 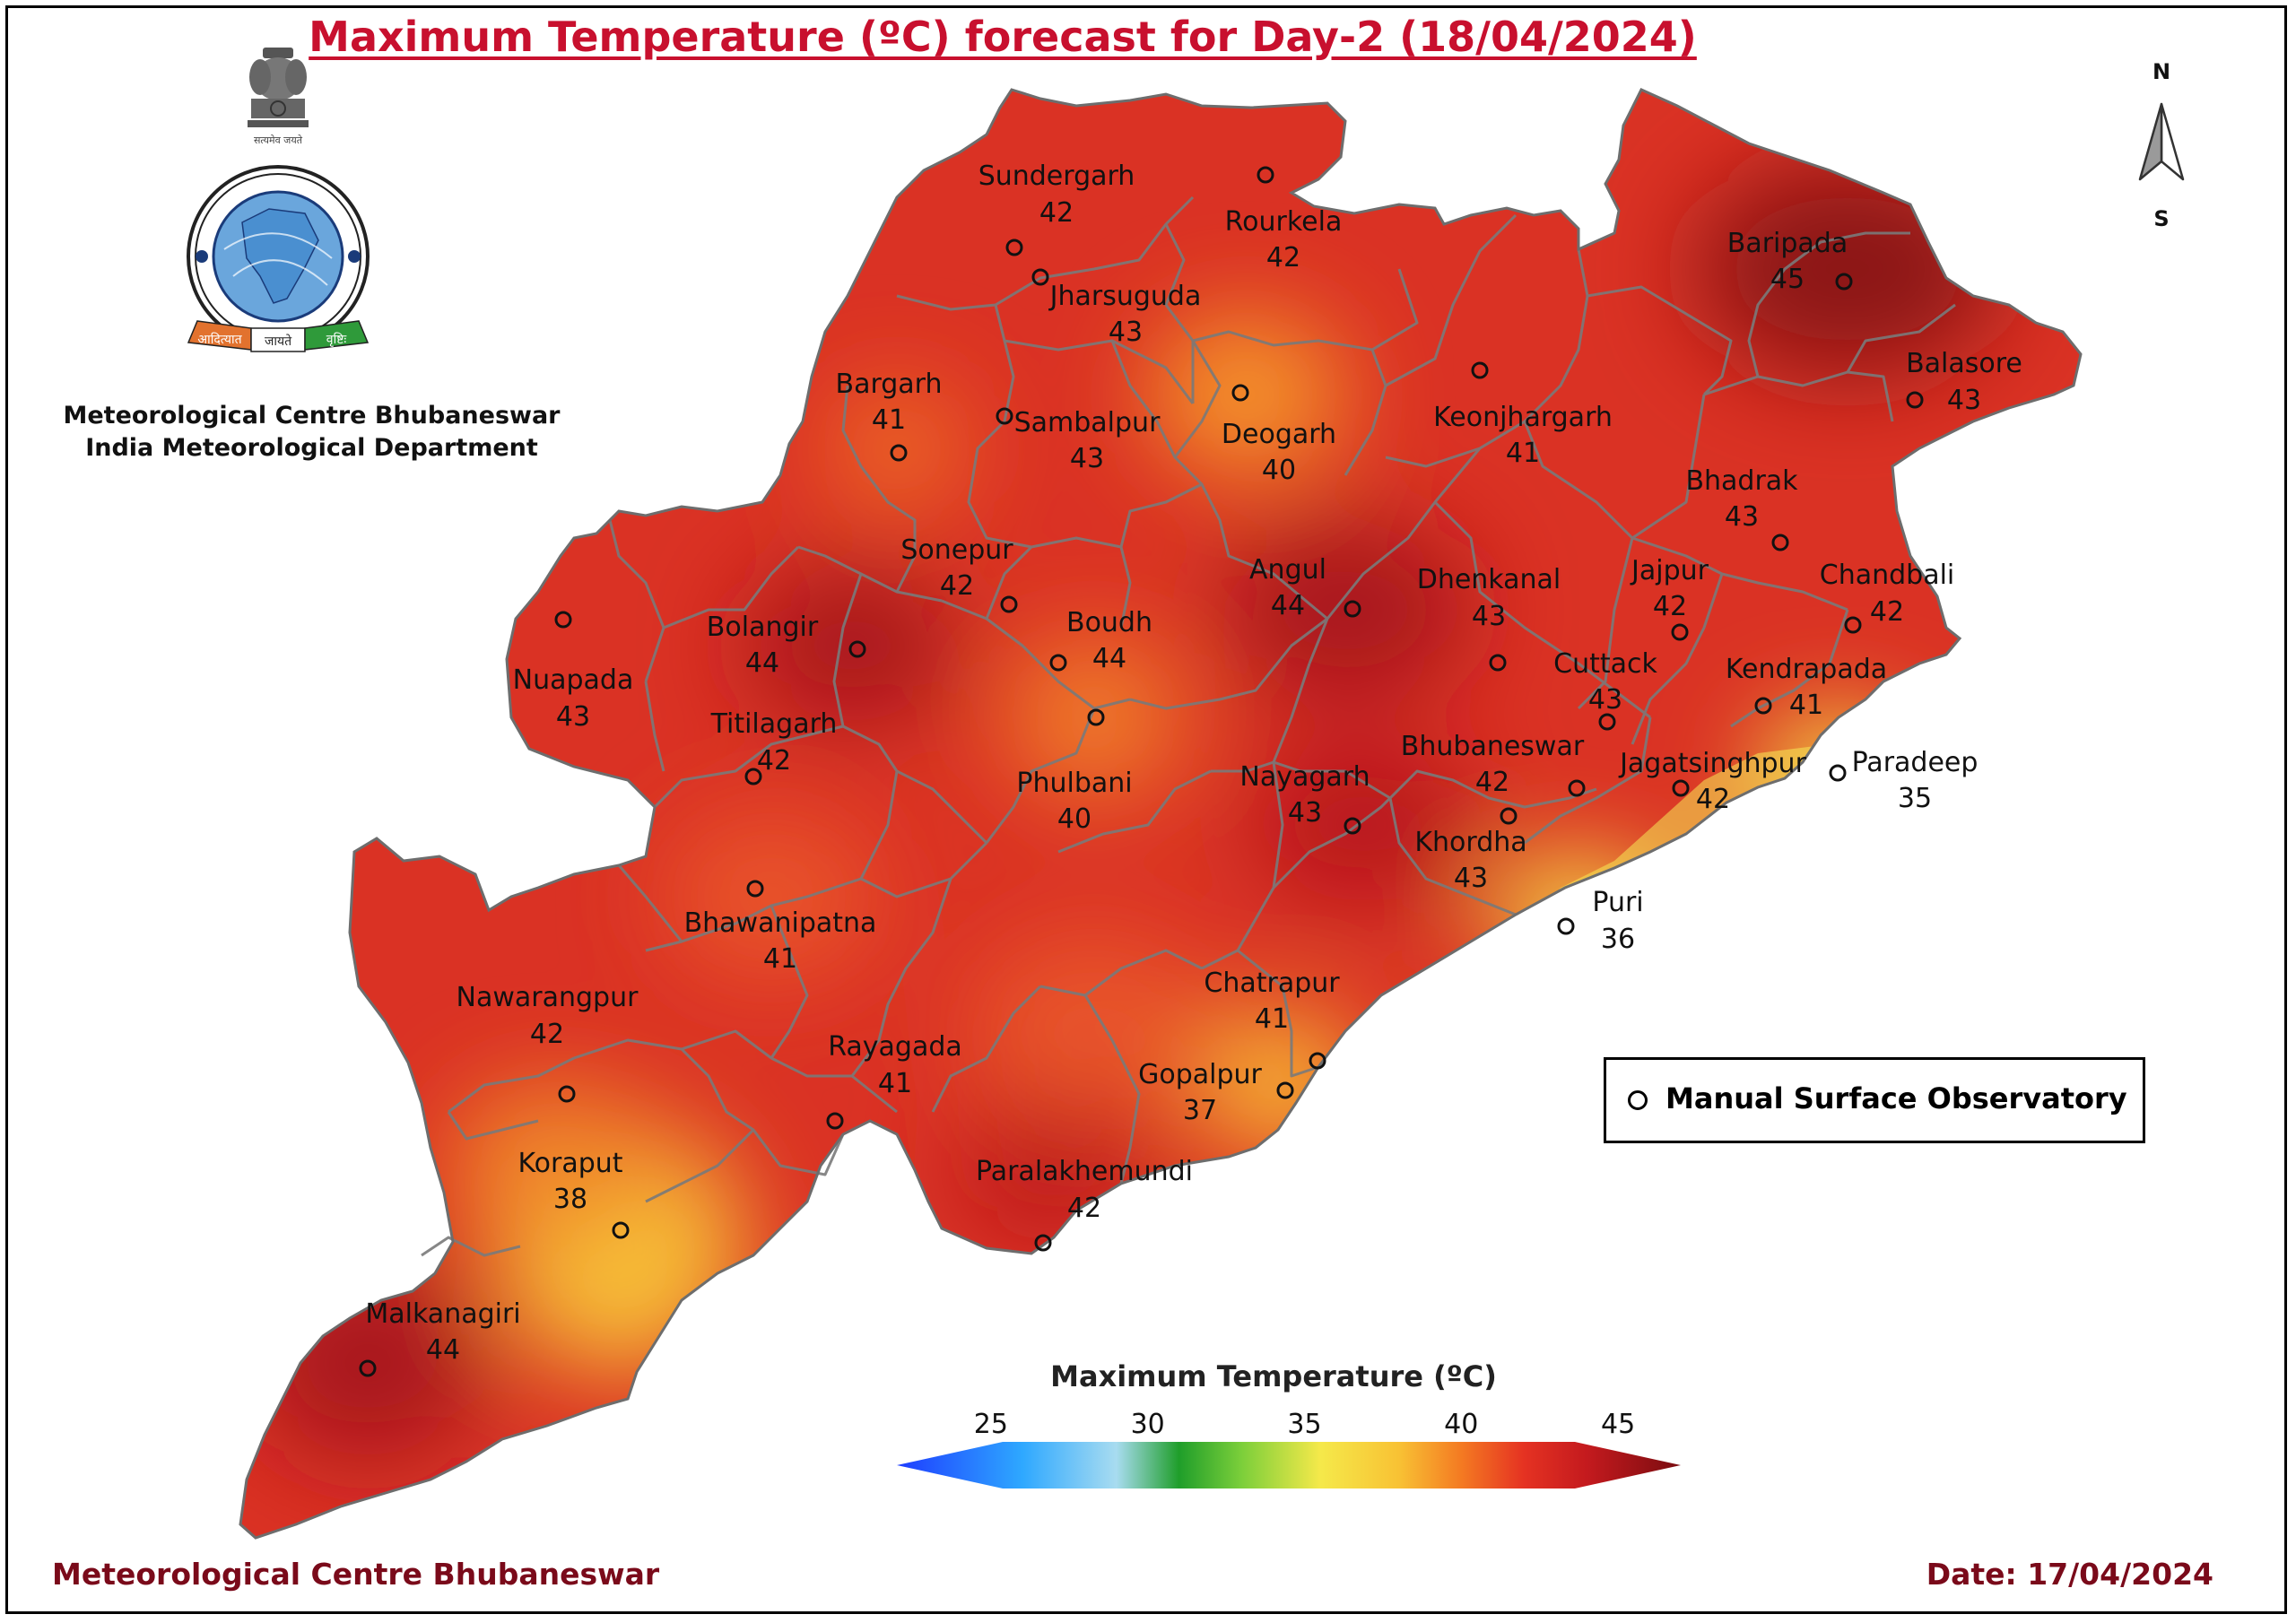 I want to click on station-name: Puri, so click(x=1617, y=902).